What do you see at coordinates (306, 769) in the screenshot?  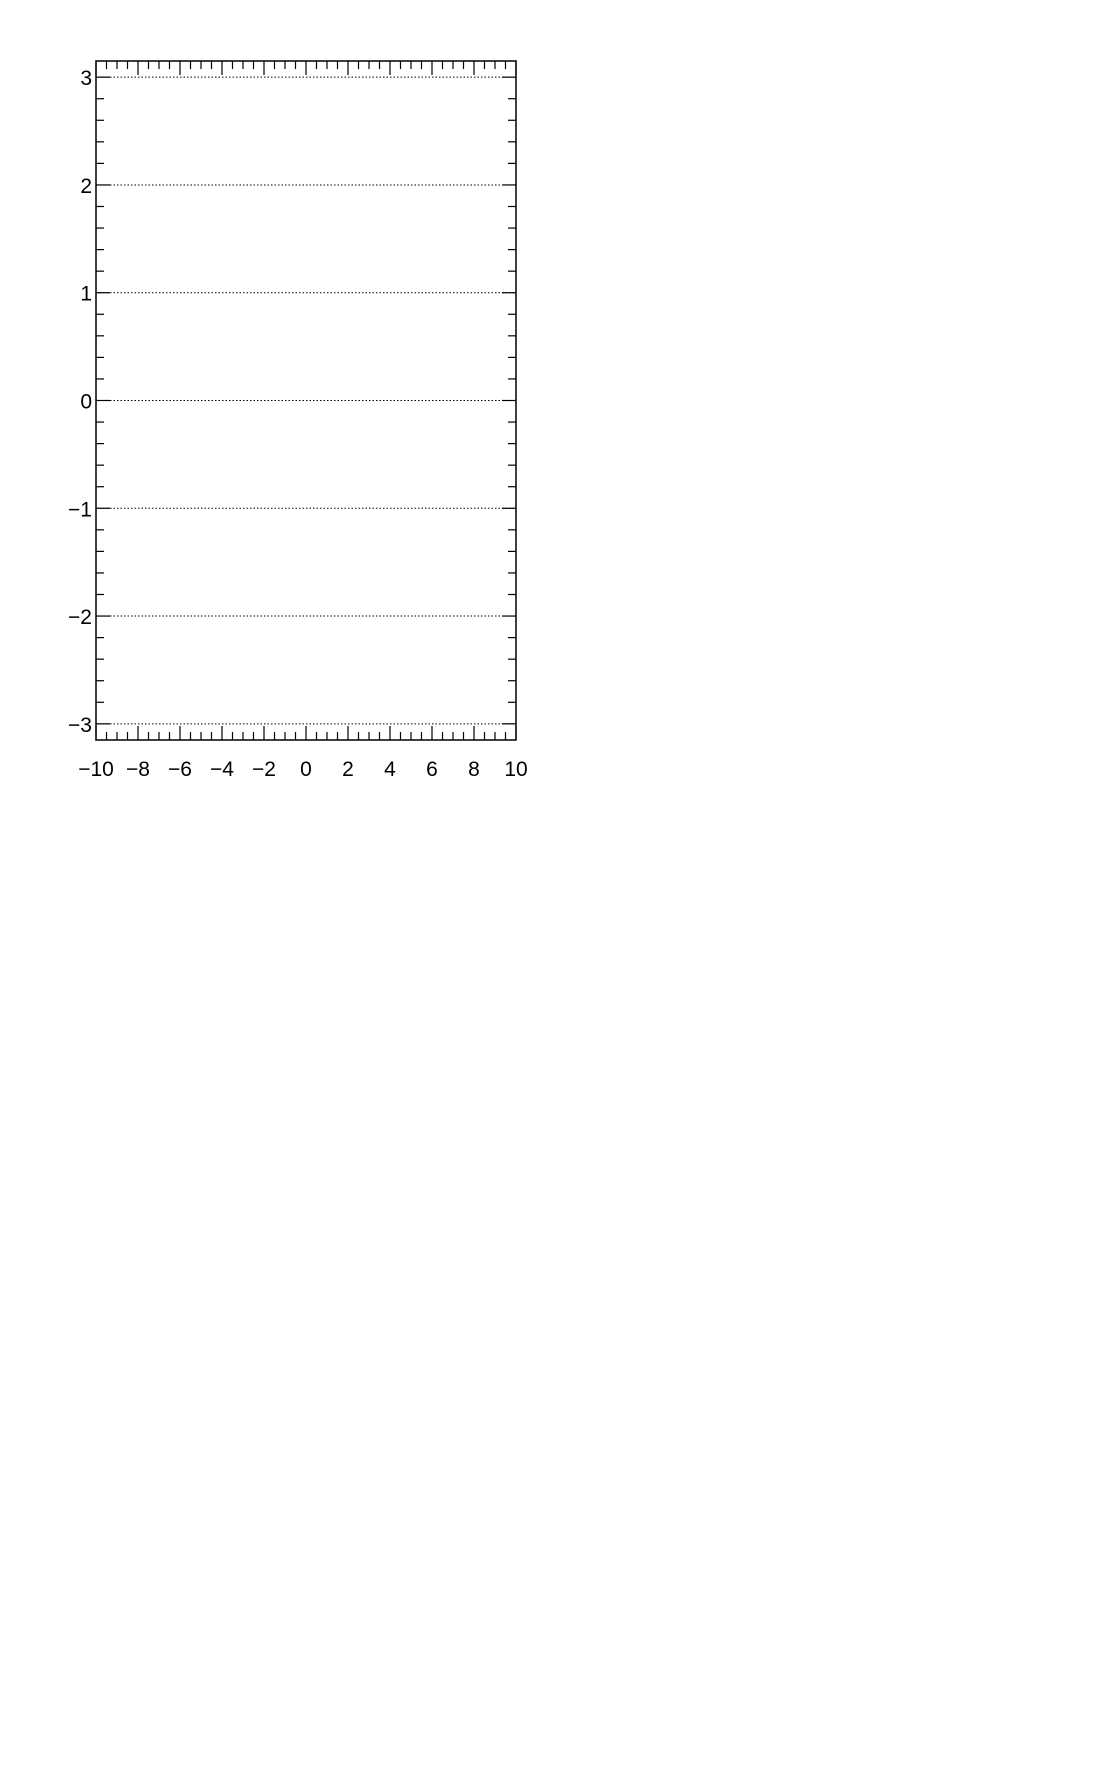 I see `x-tick-label: 0` at bounding box center [306, 769].